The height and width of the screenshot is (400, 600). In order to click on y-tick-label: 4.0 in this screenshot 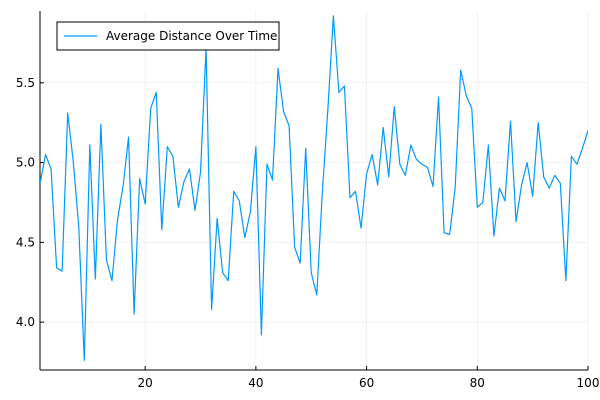, I will do `click(25, 322)`.